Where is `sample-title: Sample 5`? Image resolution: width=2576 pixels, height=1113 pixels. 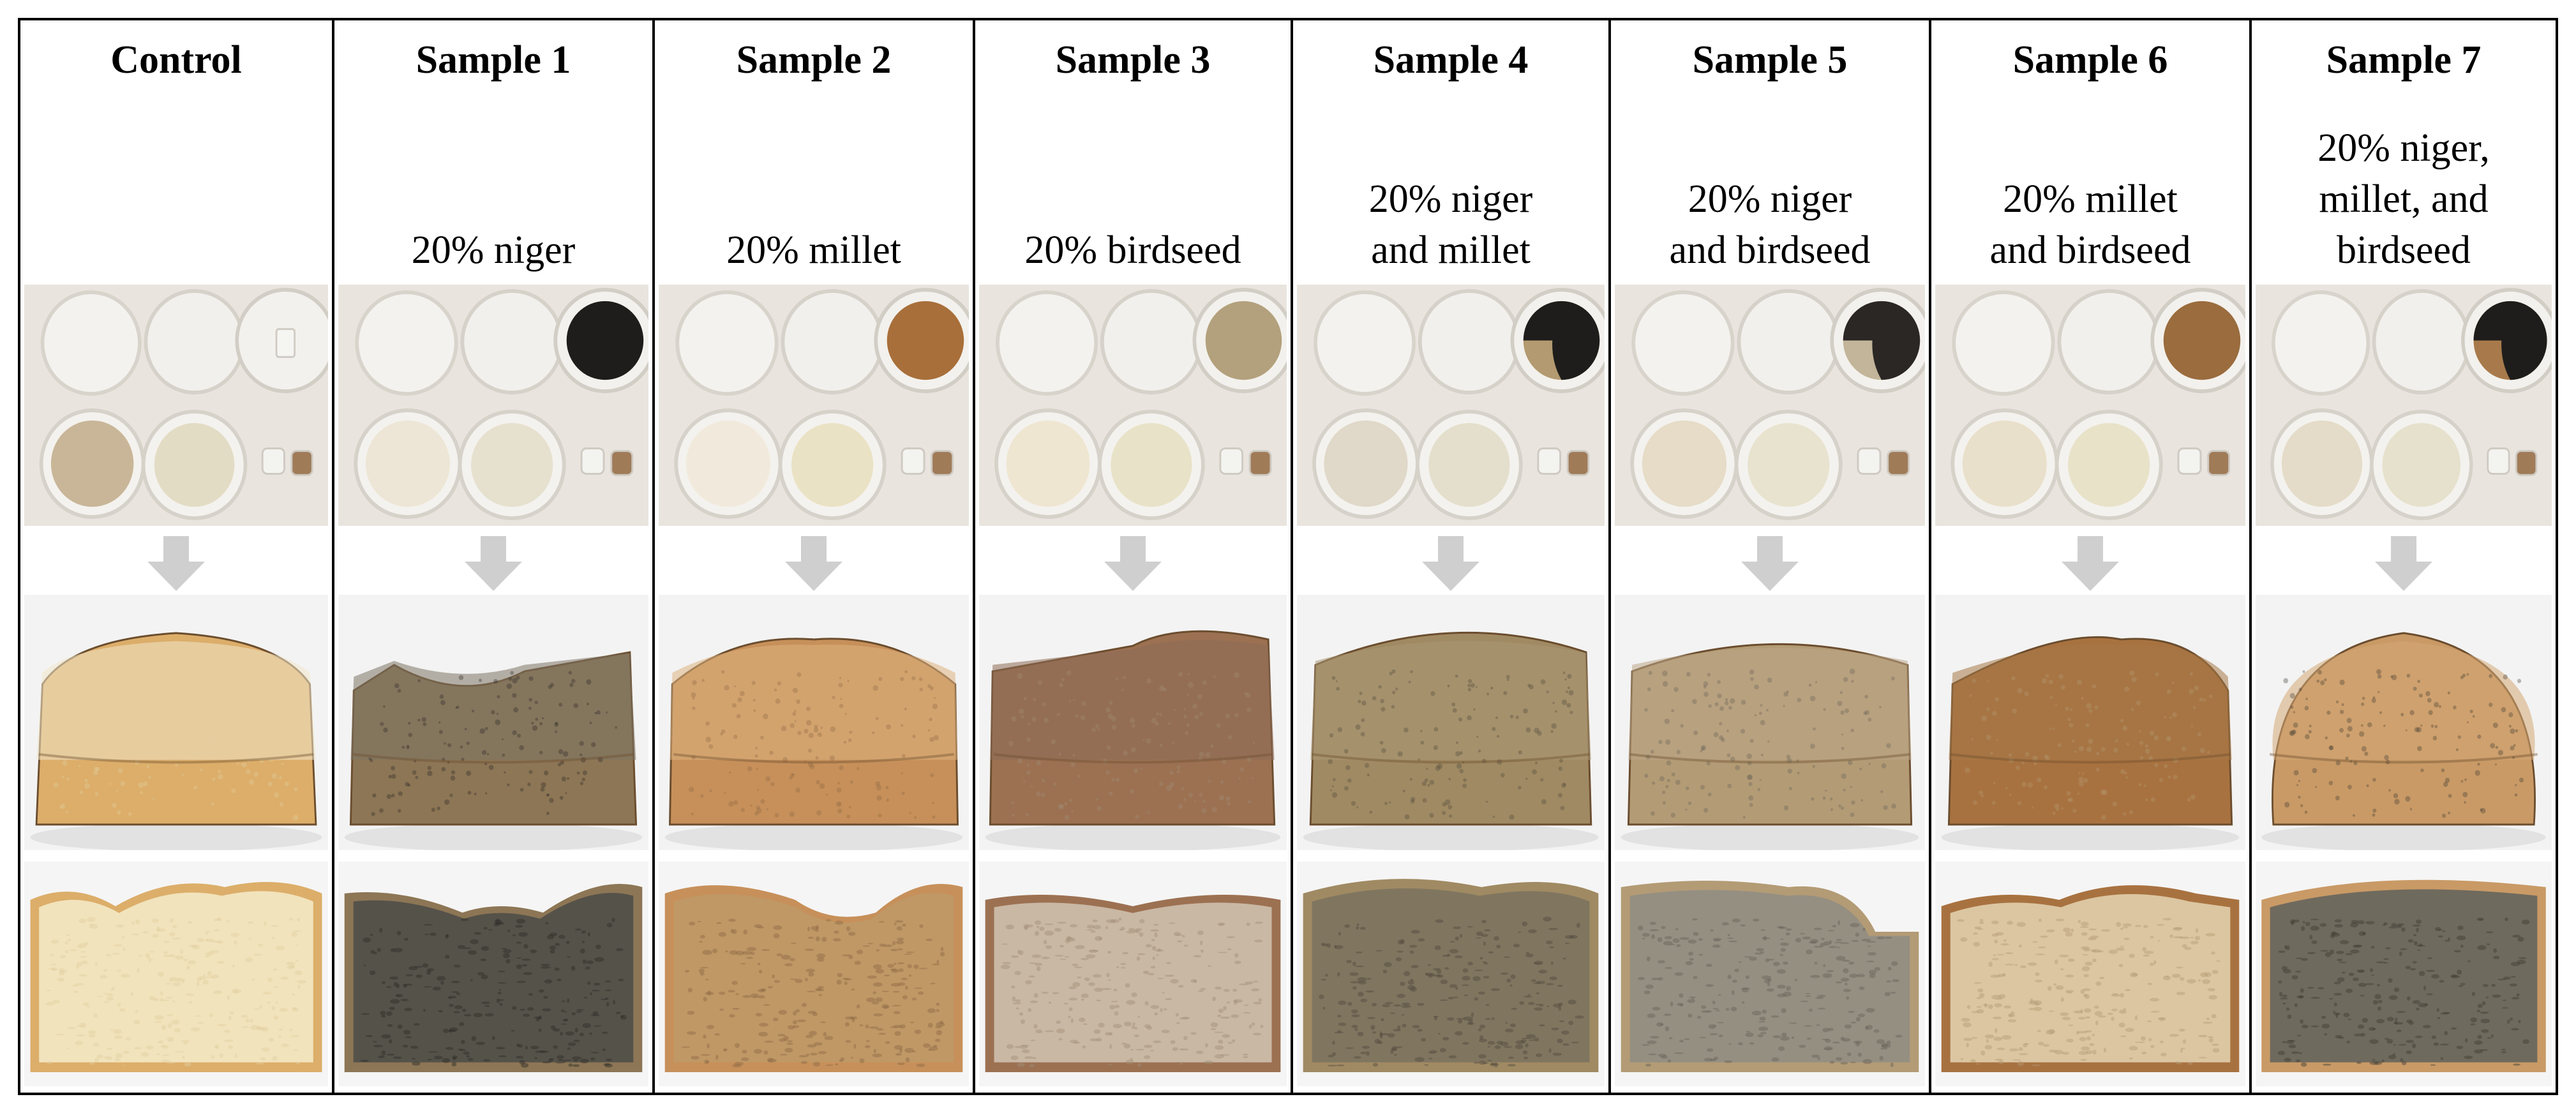 sample-title: Sample 5 is located at coordinates (1770, 60).